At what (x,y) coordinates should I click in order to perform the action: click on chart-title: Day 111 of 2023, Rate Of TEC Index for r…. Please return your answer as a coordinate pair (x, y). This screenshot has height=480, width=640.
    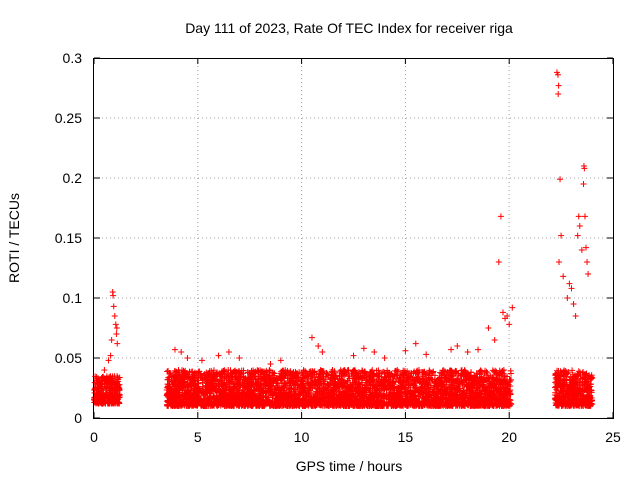
    Looking at the image, I should click on (349, 28).